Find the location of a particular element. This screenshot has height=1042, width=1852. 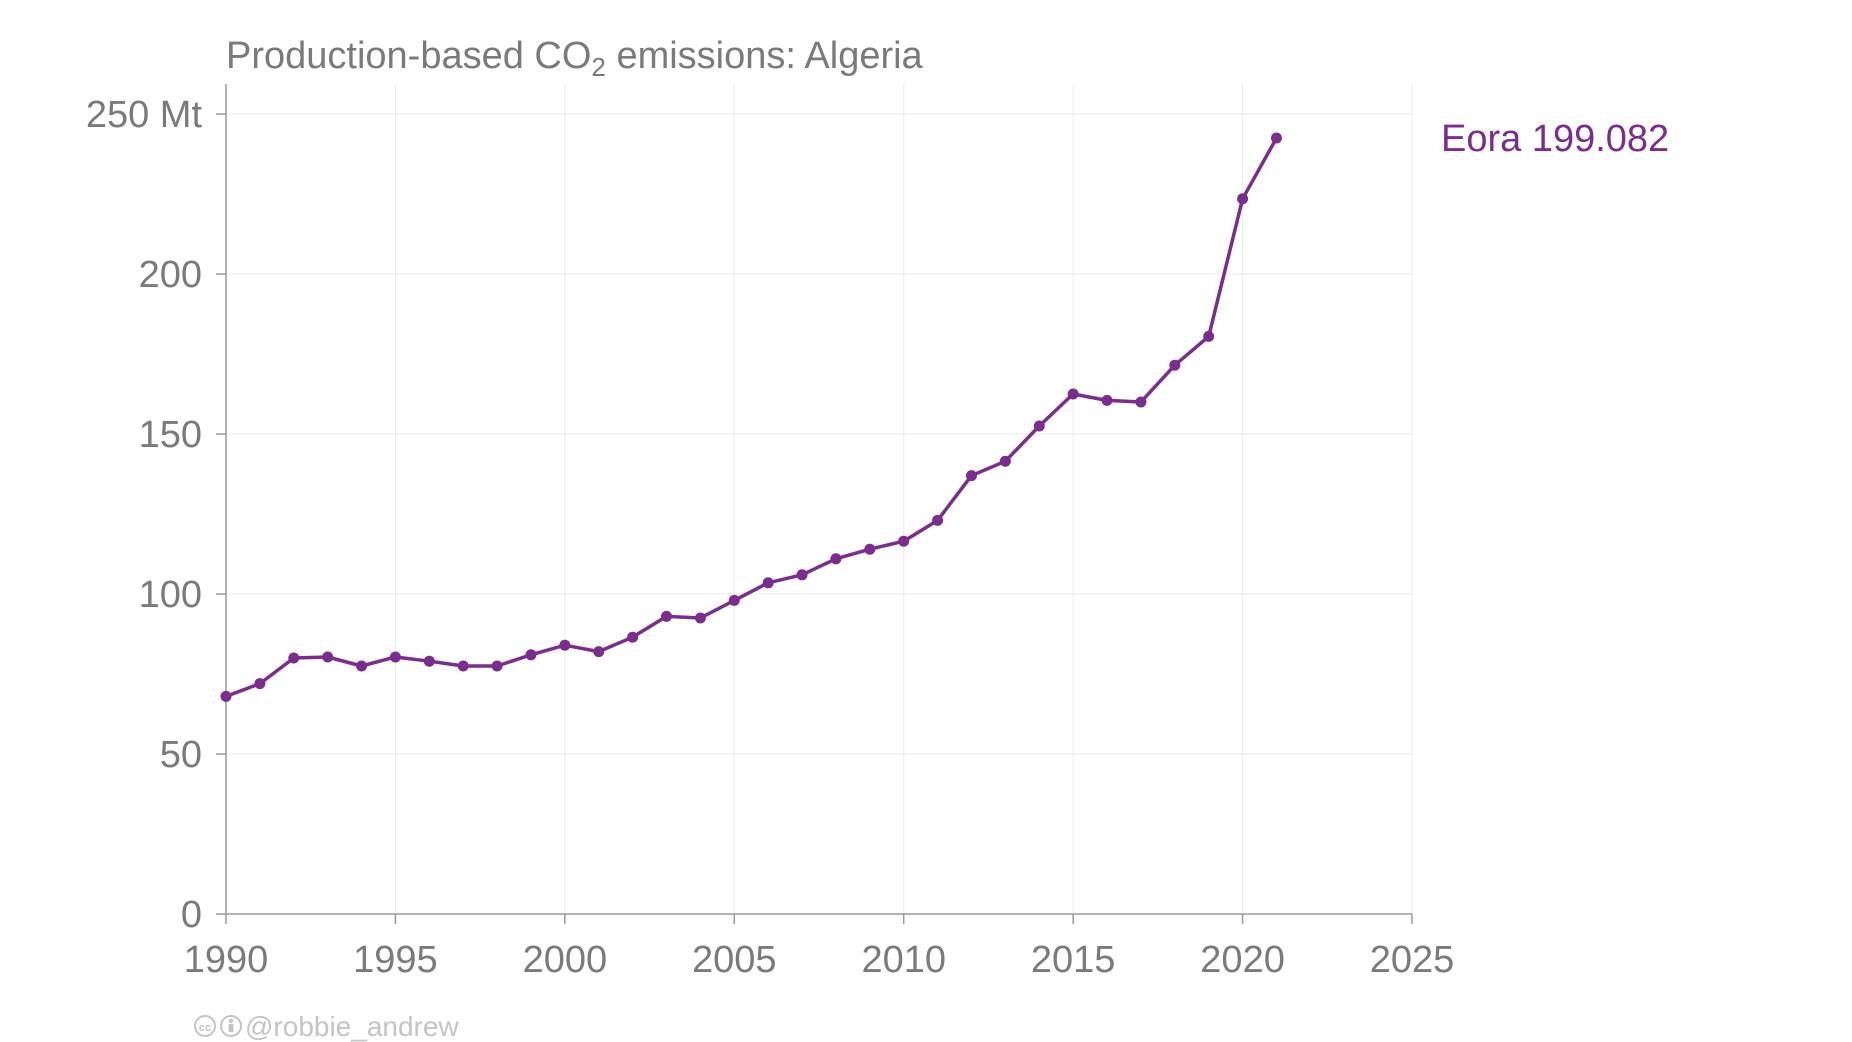

svg-text: cc is located at coordinates (205, 1028).